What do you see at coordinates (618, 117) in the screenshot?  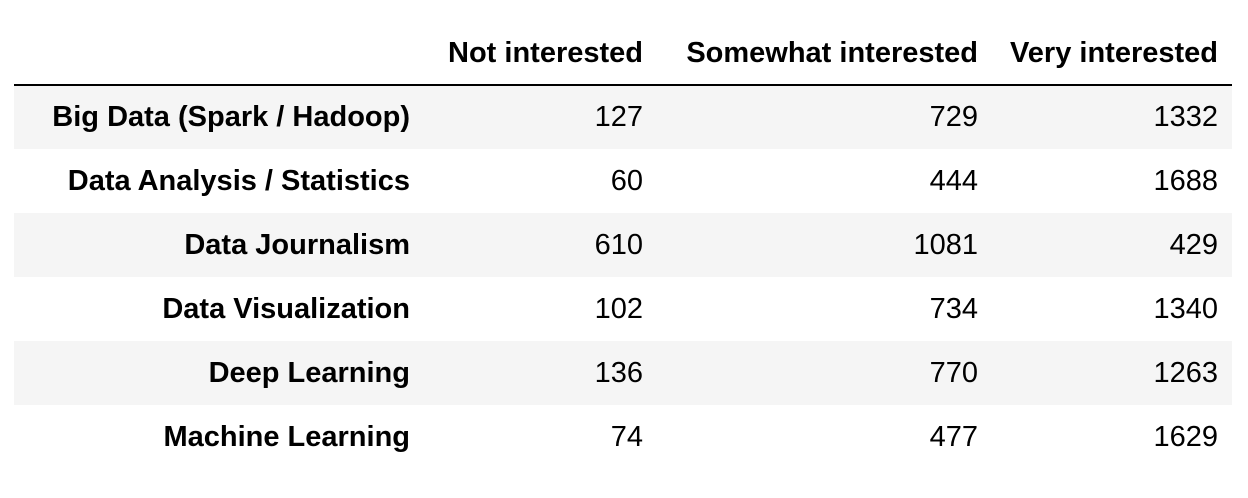 I see `cell-not-interested: 127` at bounding box center [618, 117].